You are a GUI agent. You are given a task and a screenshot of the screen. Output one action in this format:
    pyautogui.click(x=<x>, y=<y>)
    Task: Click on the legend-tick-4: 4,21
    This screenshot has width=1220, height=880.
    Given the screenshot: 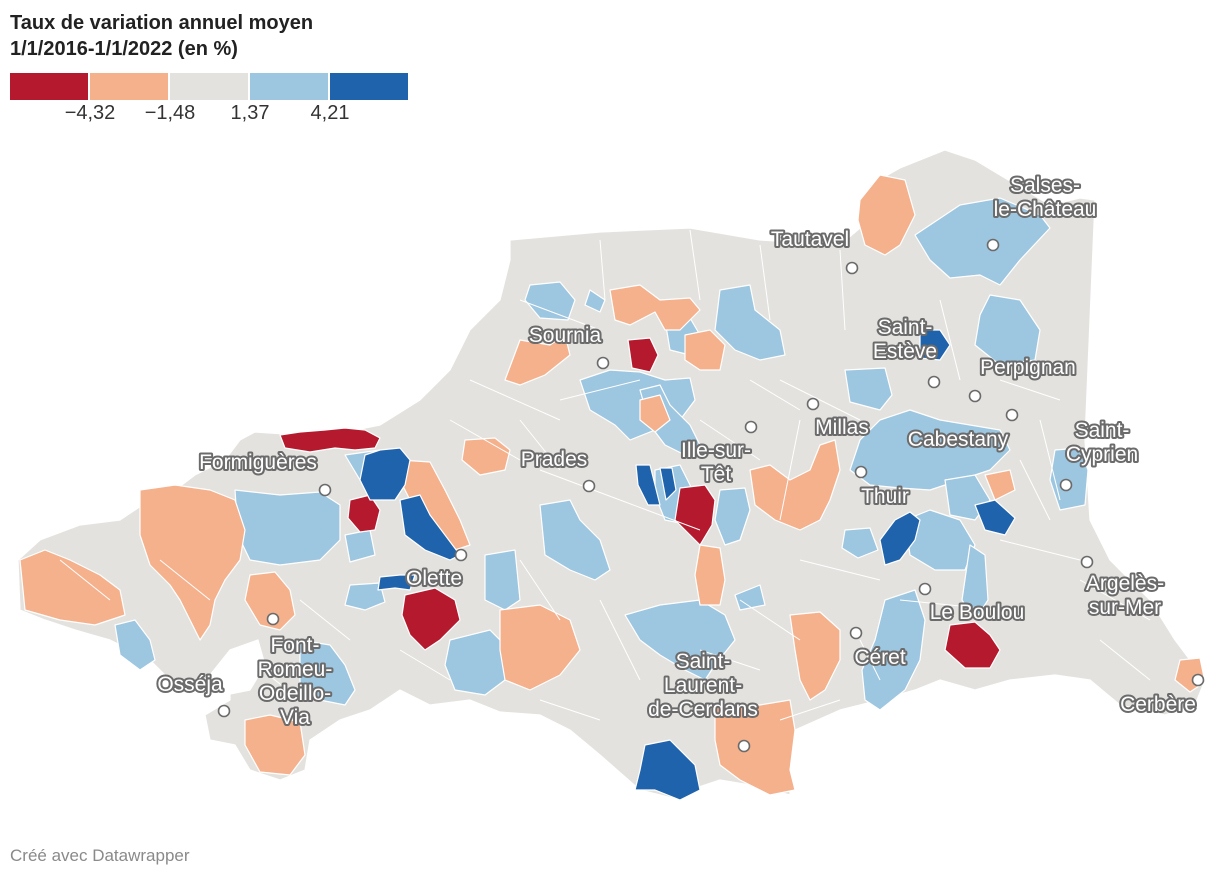 What is the action you would take?
    pyautogui.click(x=330, y=113)
    